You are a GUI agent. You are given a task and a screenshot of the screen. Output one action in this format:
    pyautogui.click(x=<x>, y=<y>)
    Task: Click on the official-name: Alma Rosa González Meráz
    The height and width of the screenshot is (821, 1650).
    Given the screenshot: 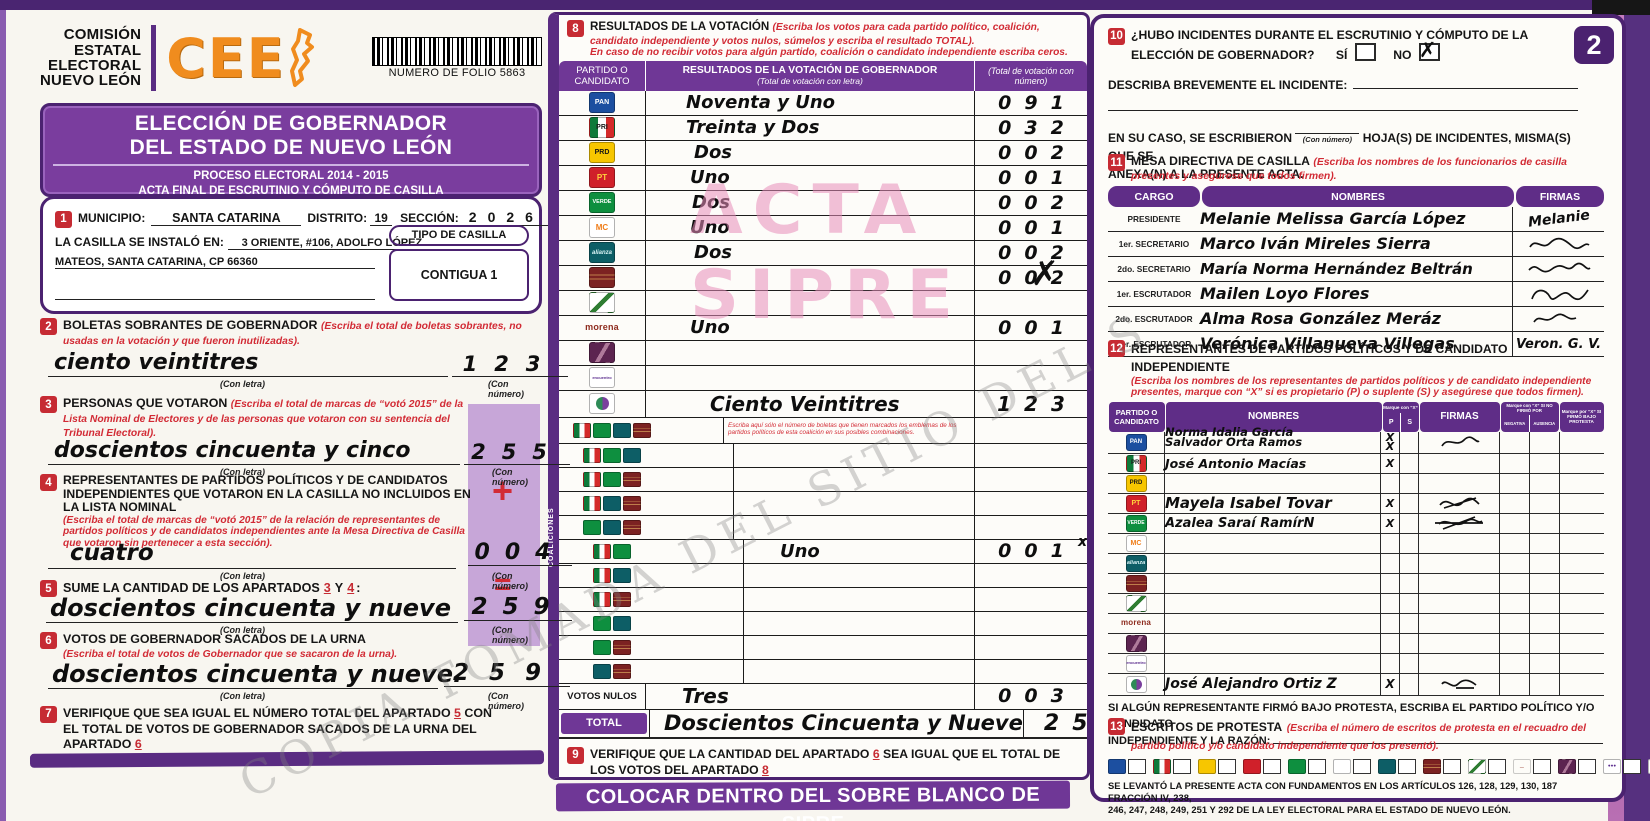 What is the action you would take?
    pyautogui.click(x=1320, y=318)
    